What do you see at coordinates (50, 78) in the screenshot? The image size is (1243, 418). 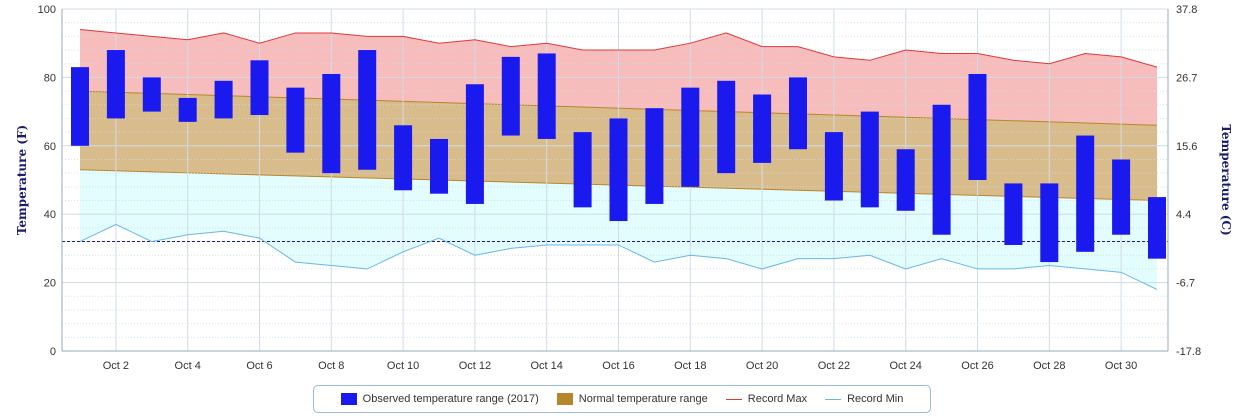 I see `y-tick-label-left: 80` at bounding box center [50, 78].